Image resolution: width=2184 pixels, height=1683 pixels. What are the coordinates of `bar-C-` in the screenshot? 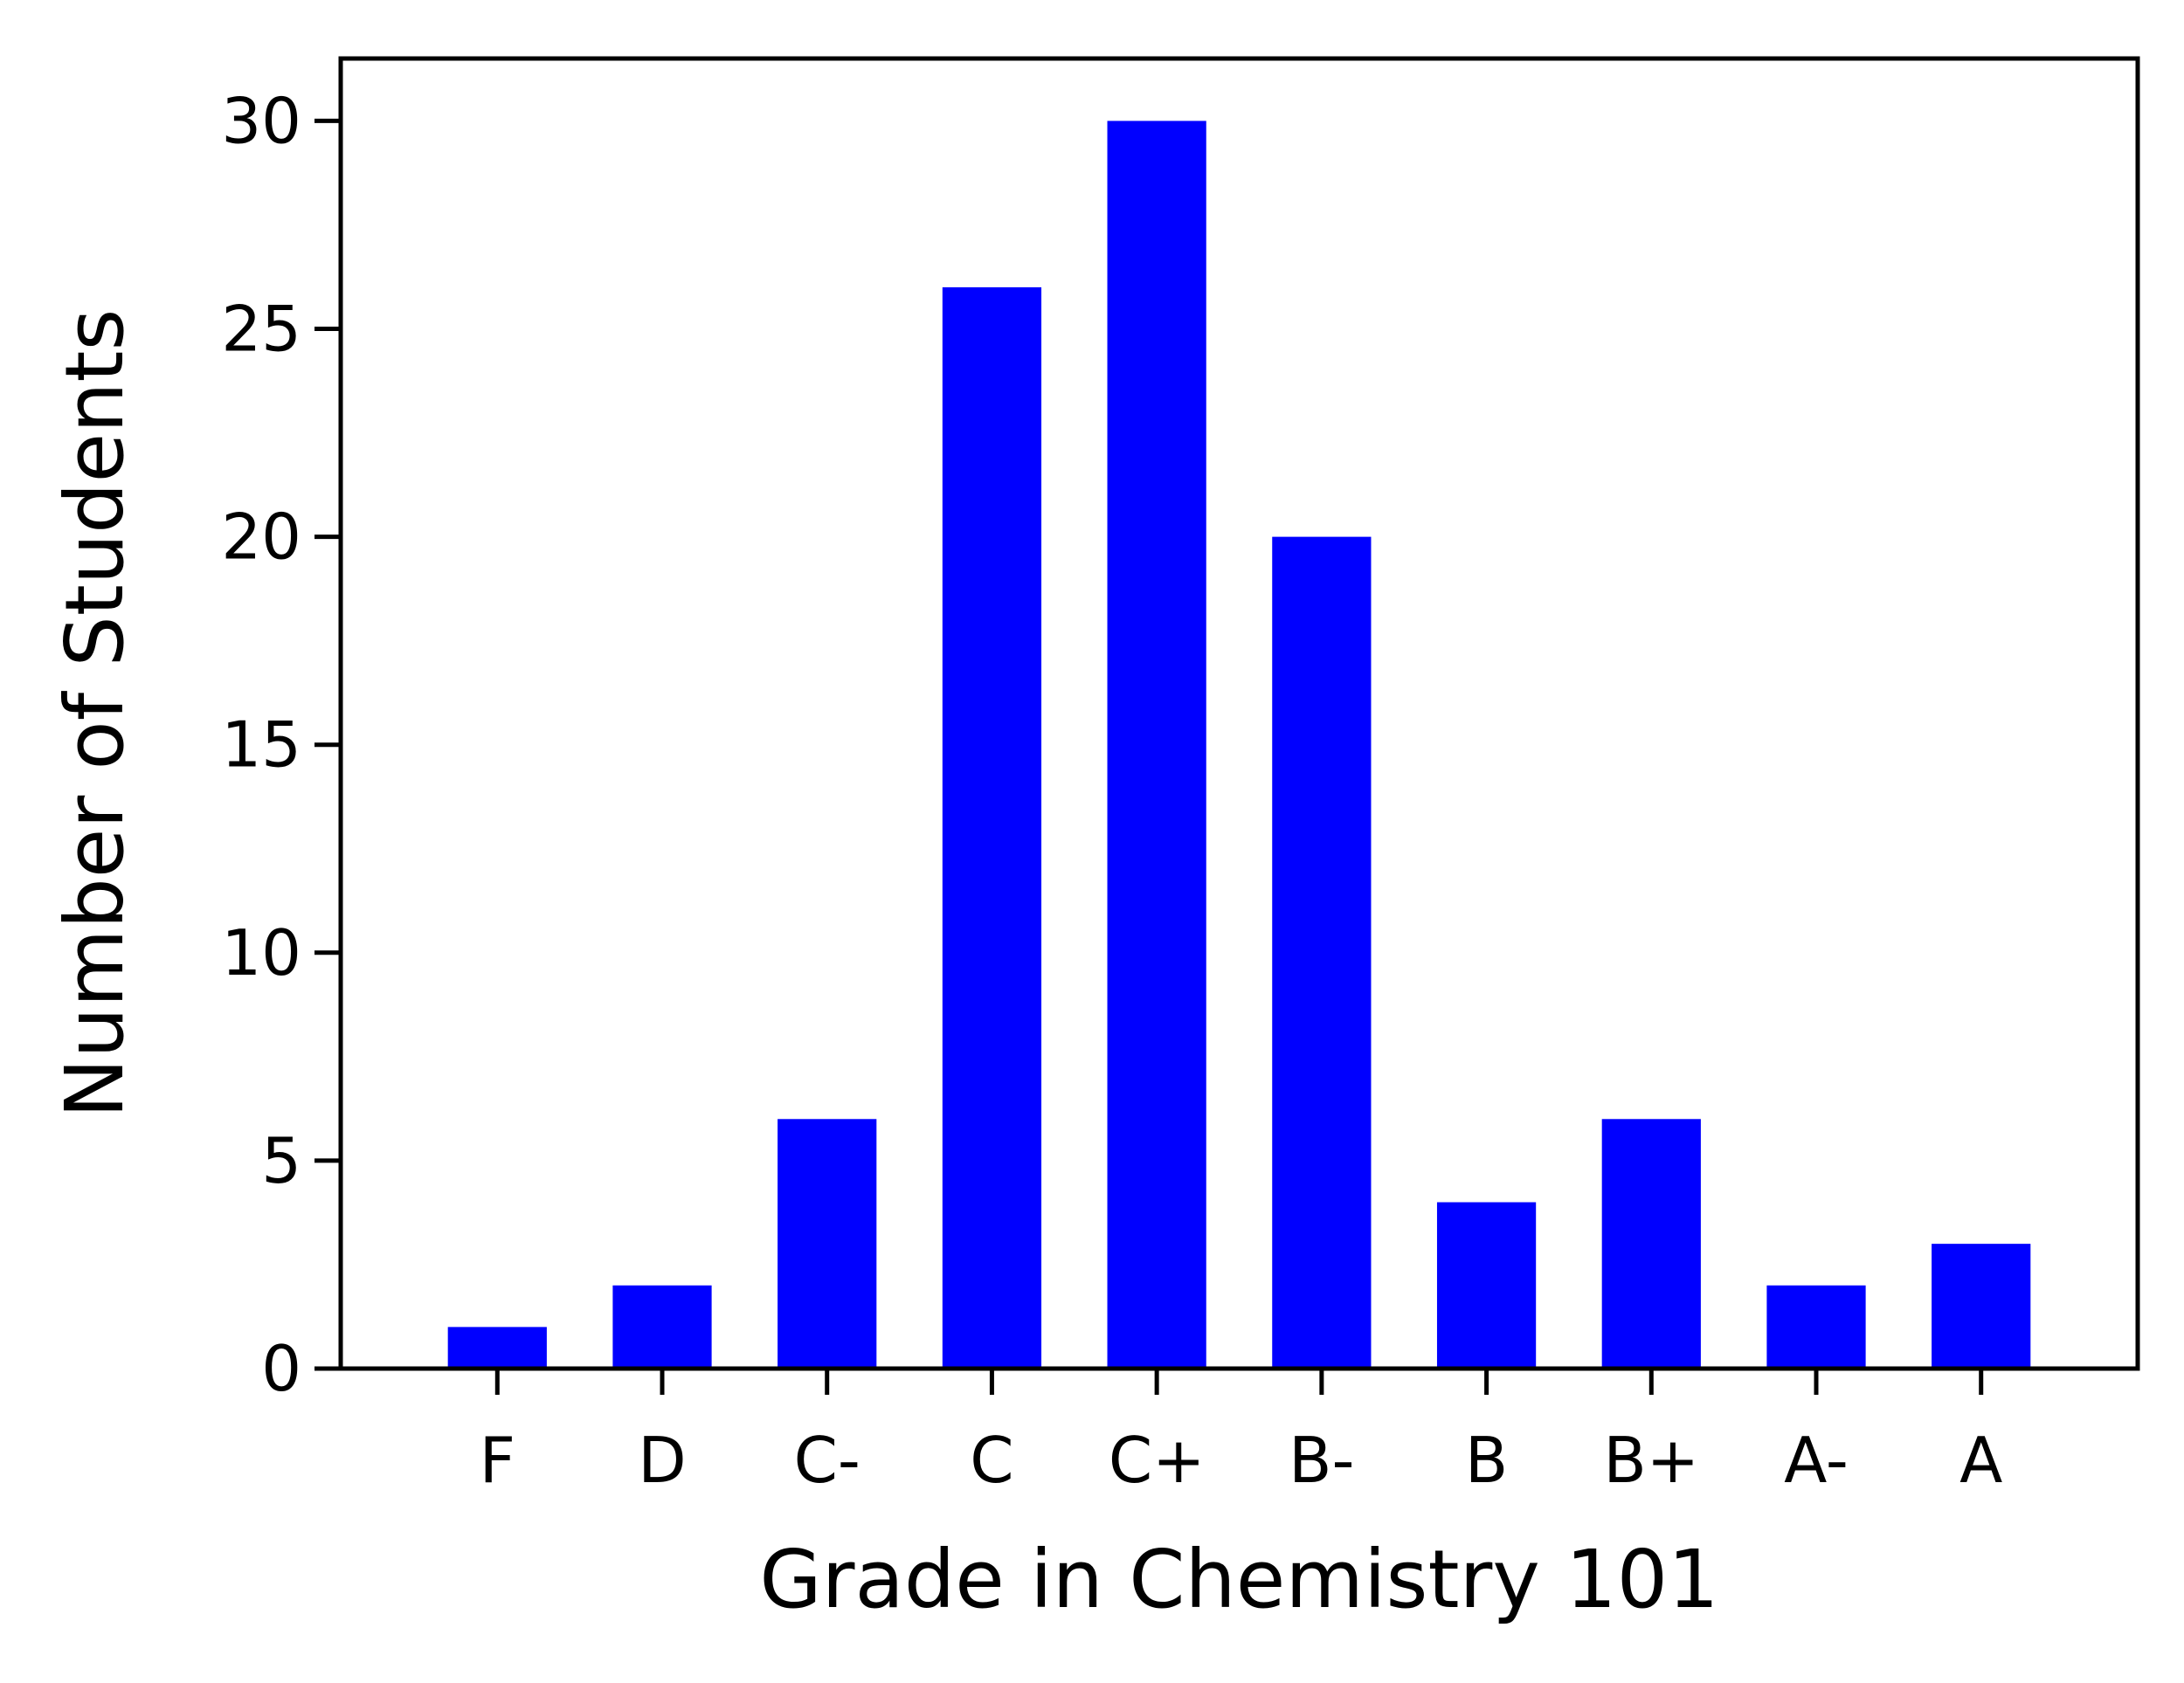 It's located at (827, 1244).